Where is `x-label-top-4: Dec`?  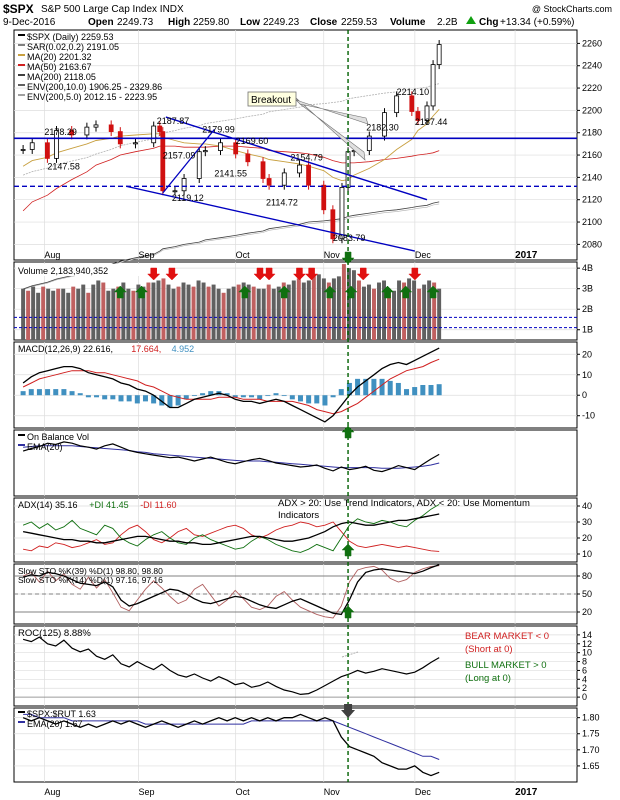 x-label-top-4: Dec is located at coordinates (423, 255).